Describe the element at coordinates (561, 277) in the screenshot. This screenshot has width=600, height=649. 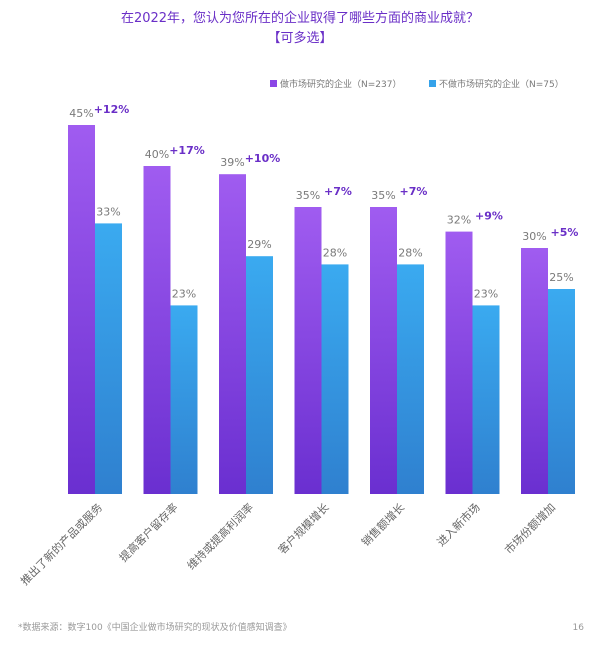
I see `value-label-series-2-7: 25%` at that location.